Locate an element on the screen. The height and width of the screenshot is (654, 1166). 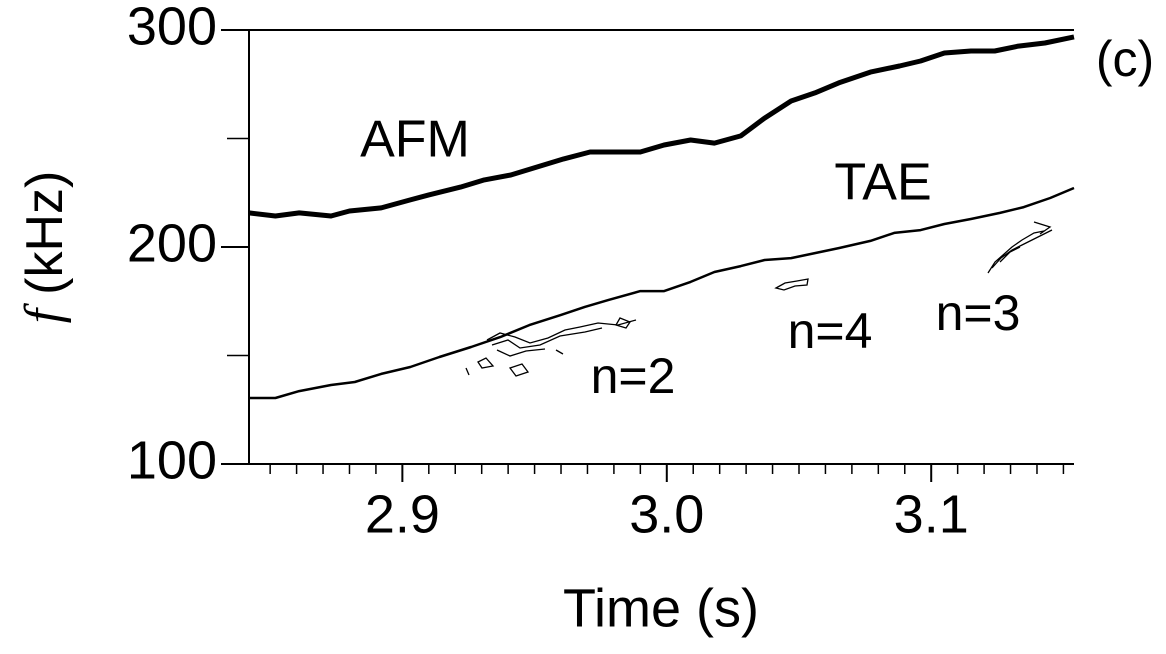
y-tick-label: 100 is located at coordinates (172, 460).